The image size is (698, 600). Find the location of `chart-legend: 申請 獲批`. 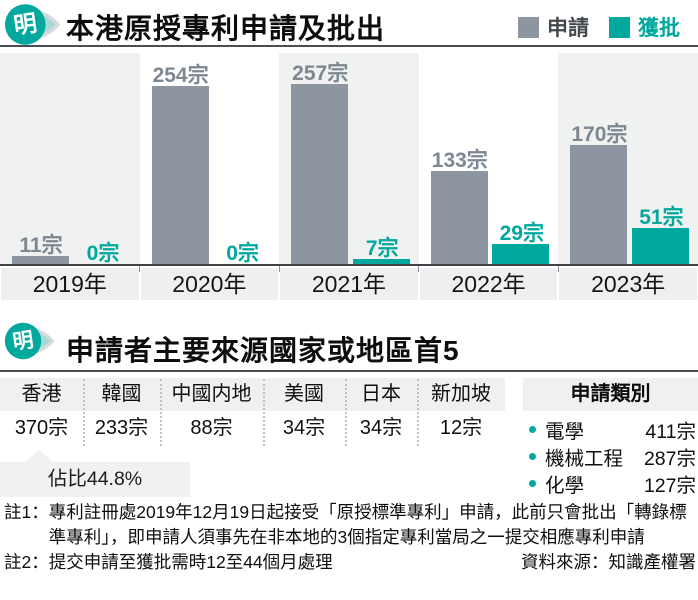

chart-legend: 申請 獲批 is located at coordinates (599, 27).